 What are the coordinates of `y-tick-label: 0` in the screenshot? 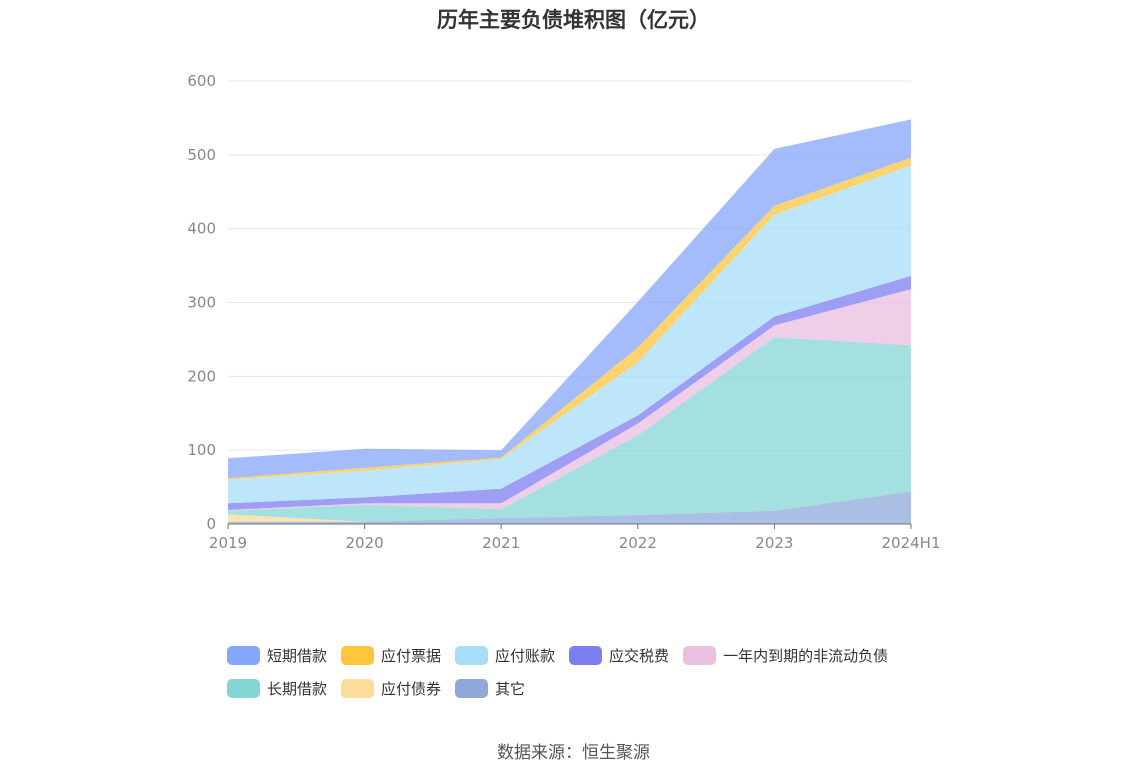 It's located at (211, 524).